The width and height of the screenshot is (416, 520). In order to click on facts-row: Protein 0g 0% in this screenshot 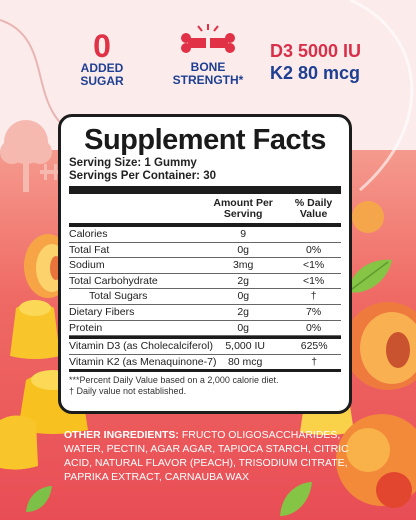, I will do `click(205, 329)`.